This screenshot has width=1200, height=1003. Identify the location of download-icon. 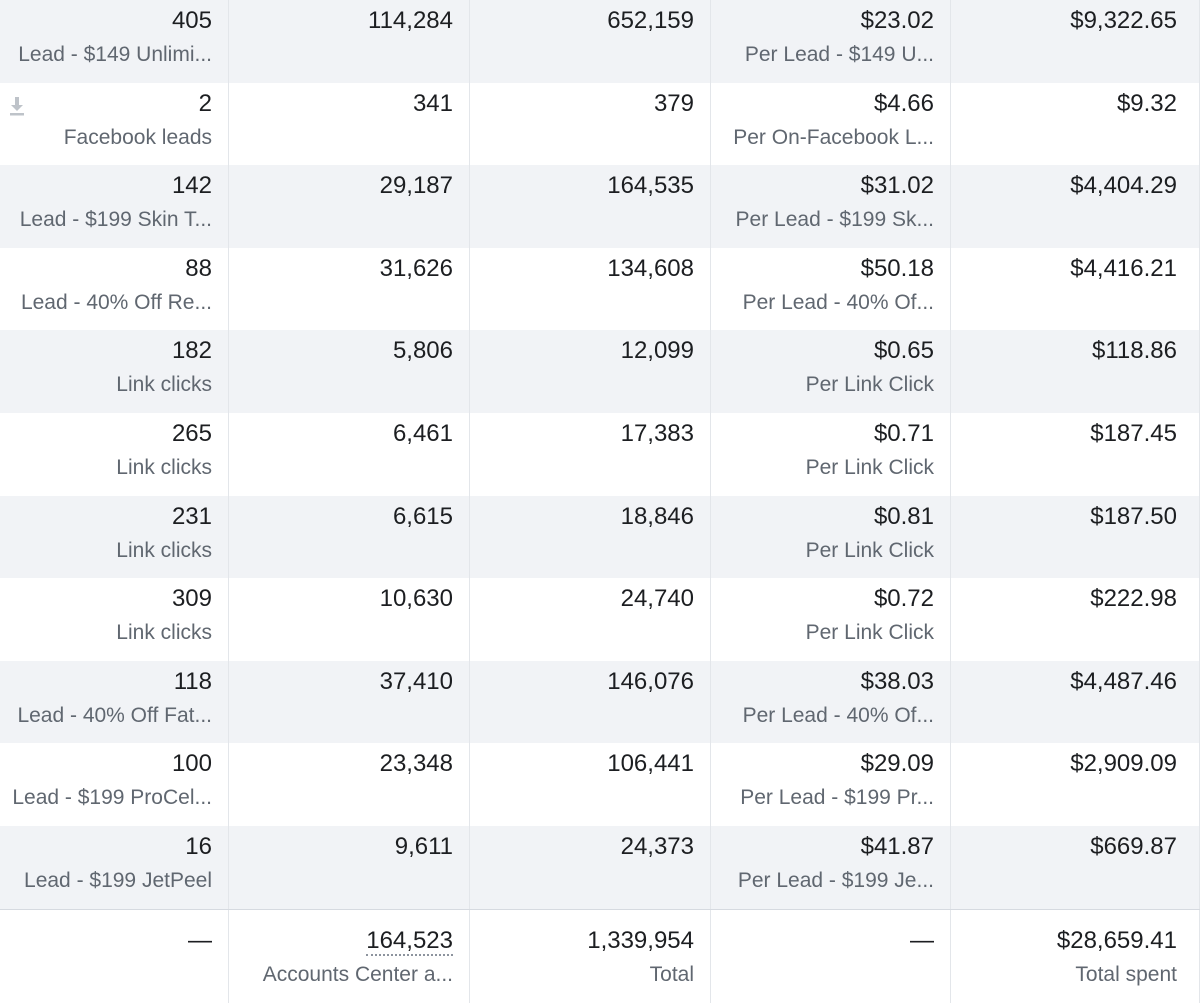
(17, 106).